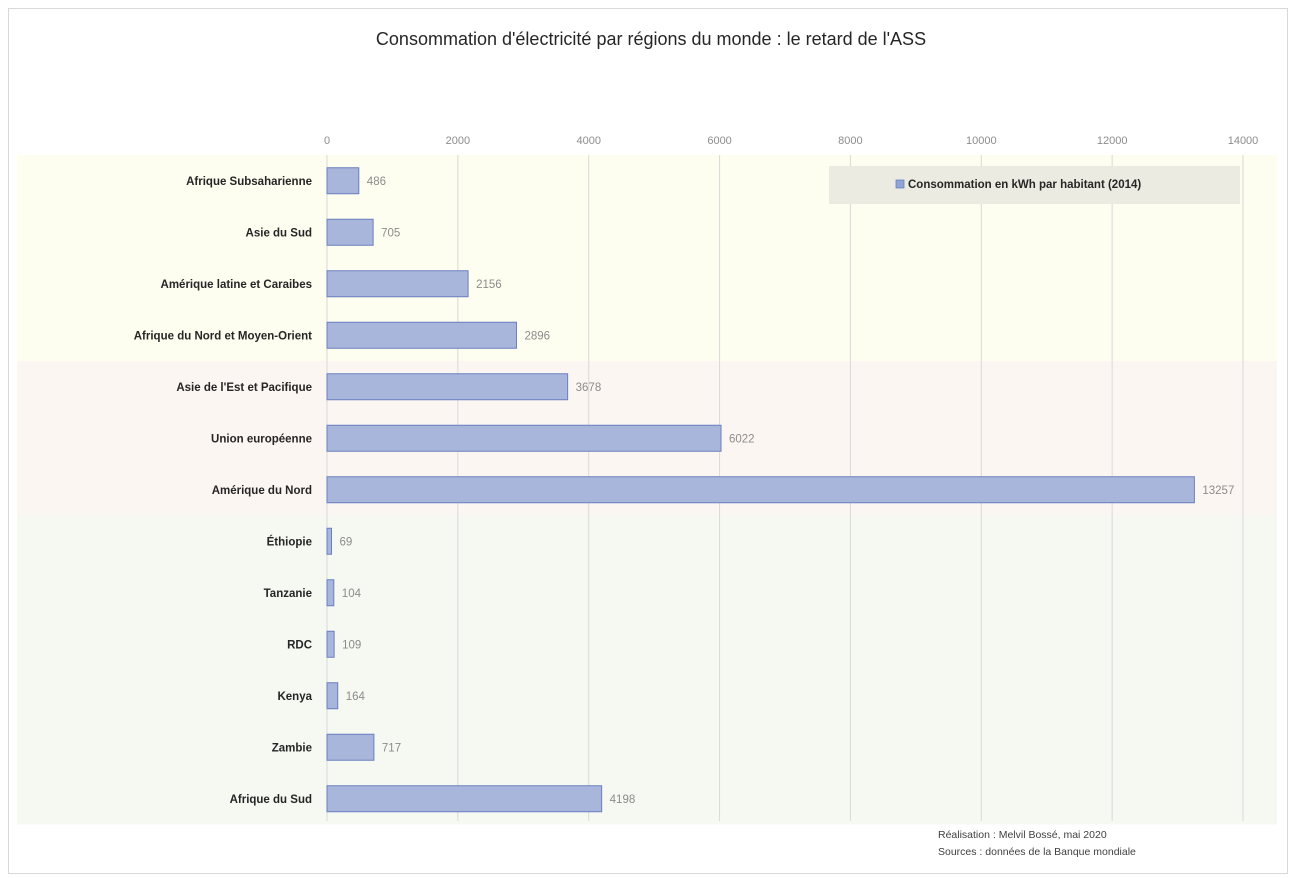 This screenshot has width=1293, height=878. I want to click on x-tick-label-0: 0, so click(327, 141).